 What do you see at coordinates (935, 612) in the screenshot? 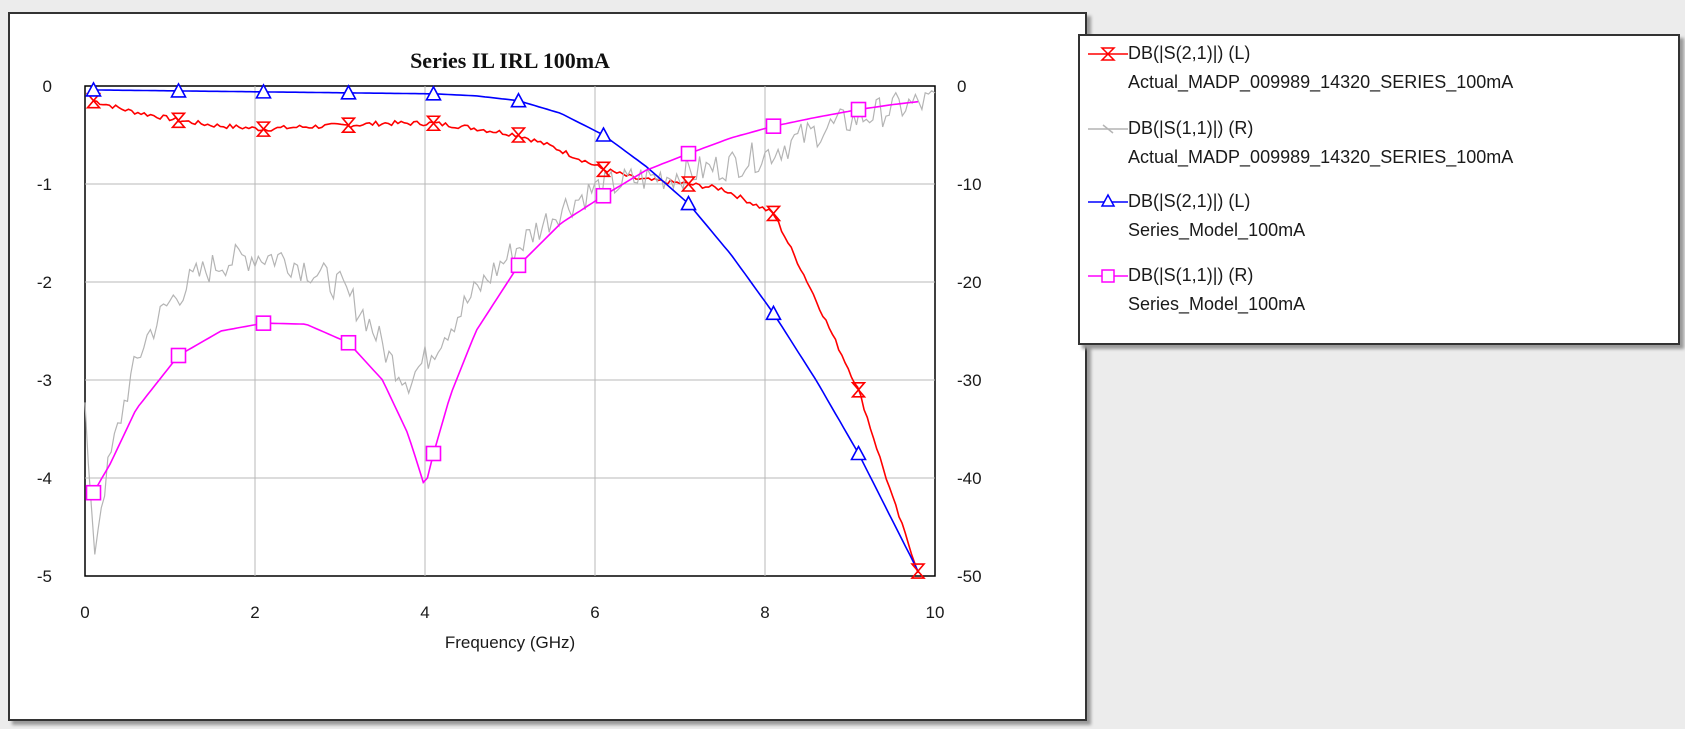
I see `x-tick-label: 10` at bounding box center [935, 612].